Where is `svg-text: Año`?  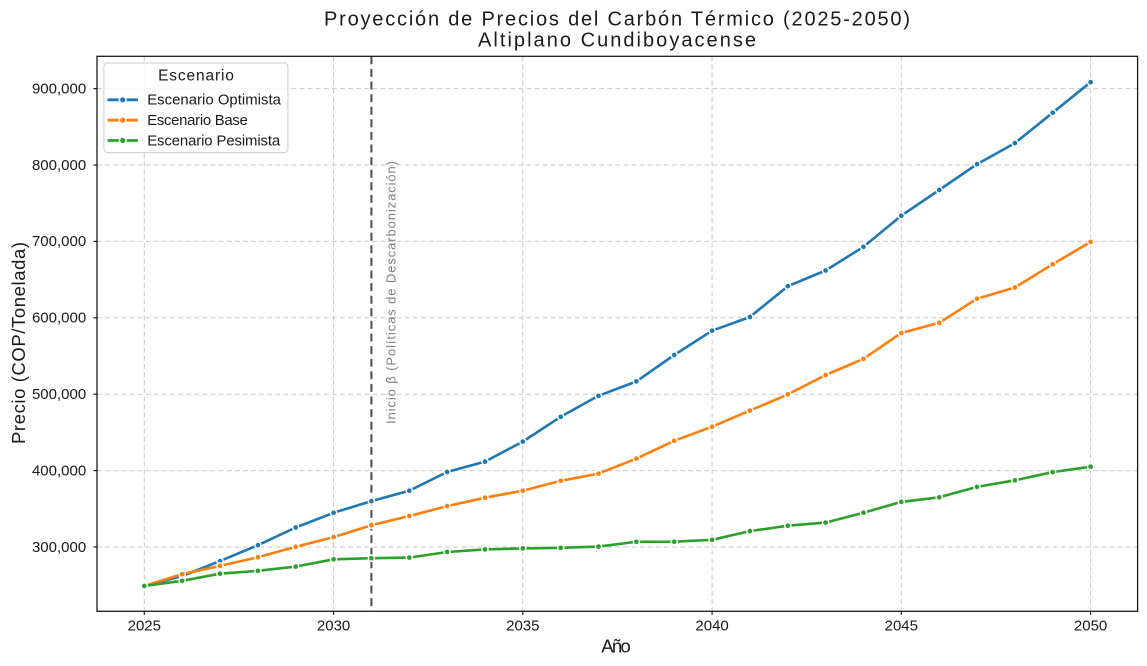 svg-text: Año is located at coordinates (616, 645).